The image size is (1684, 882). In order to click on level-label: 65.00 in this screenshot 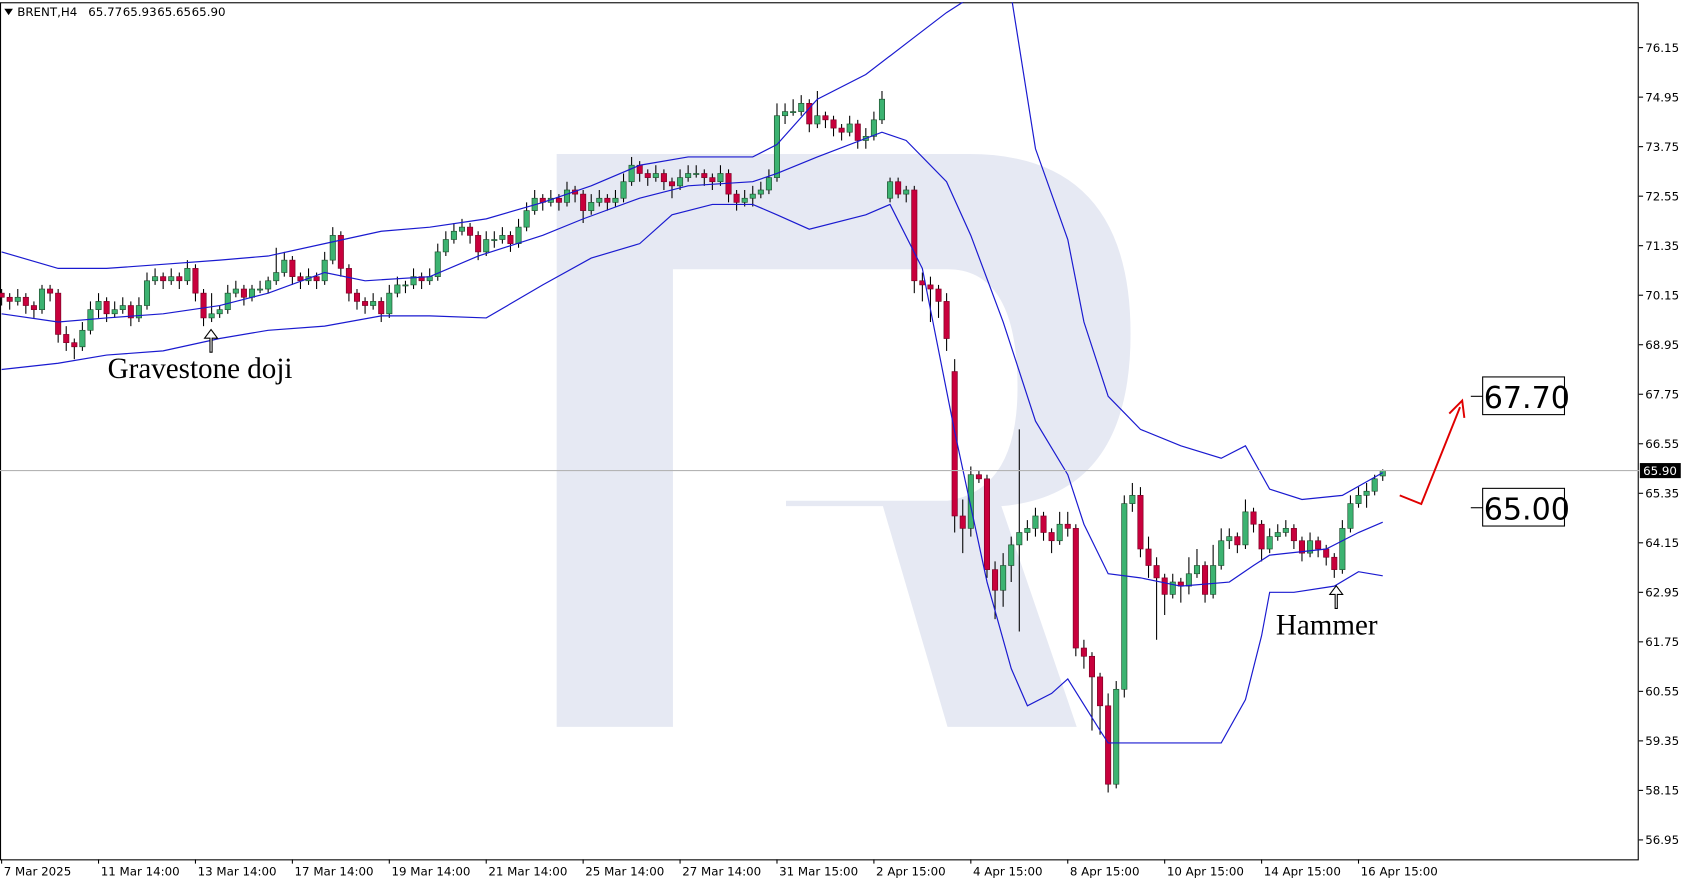, I will do `click(1527, 510)`.